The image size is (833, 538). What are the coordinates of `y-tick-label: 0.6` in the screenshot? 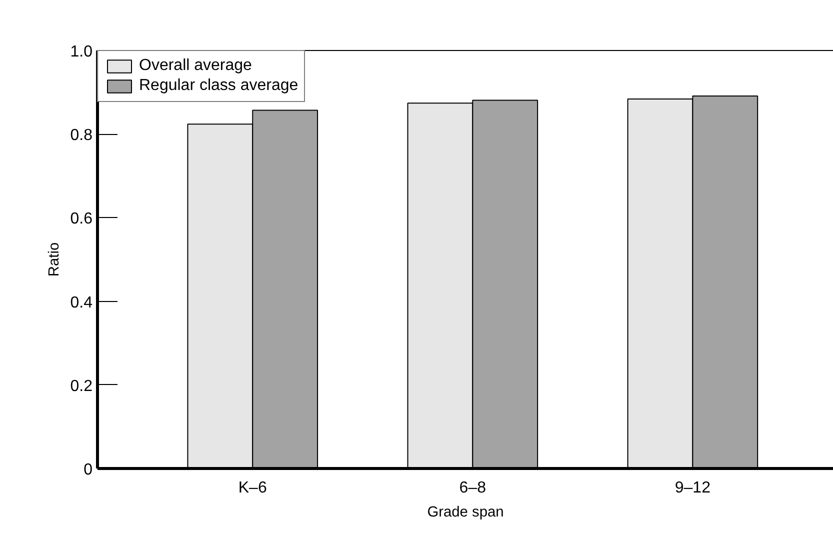 It's located at (81, 219).